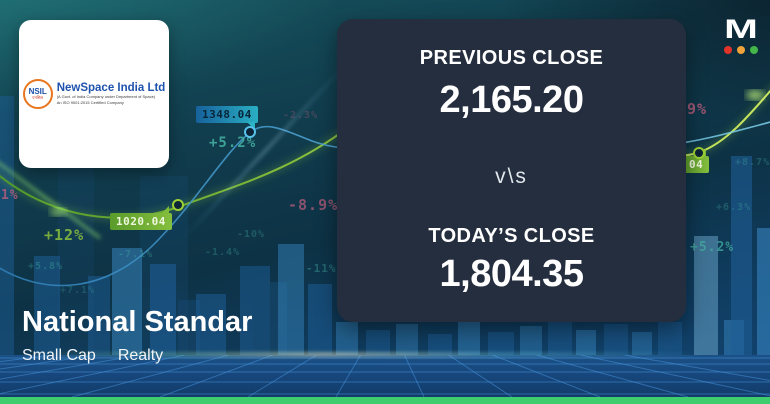 The height and width of the screenshot is (404, 770). What do you see at coordinates (59, 355) in the screenshot?
I see `tag-market-cap: Small Cap` at bounding box center [59, 355].